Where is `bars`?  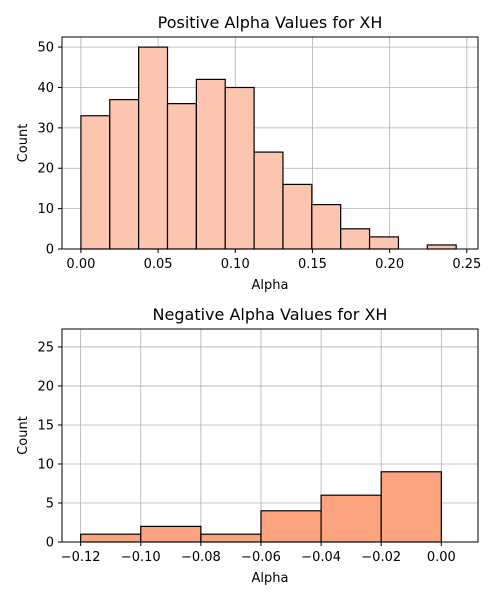
bars is located at coordinates (261, 507).